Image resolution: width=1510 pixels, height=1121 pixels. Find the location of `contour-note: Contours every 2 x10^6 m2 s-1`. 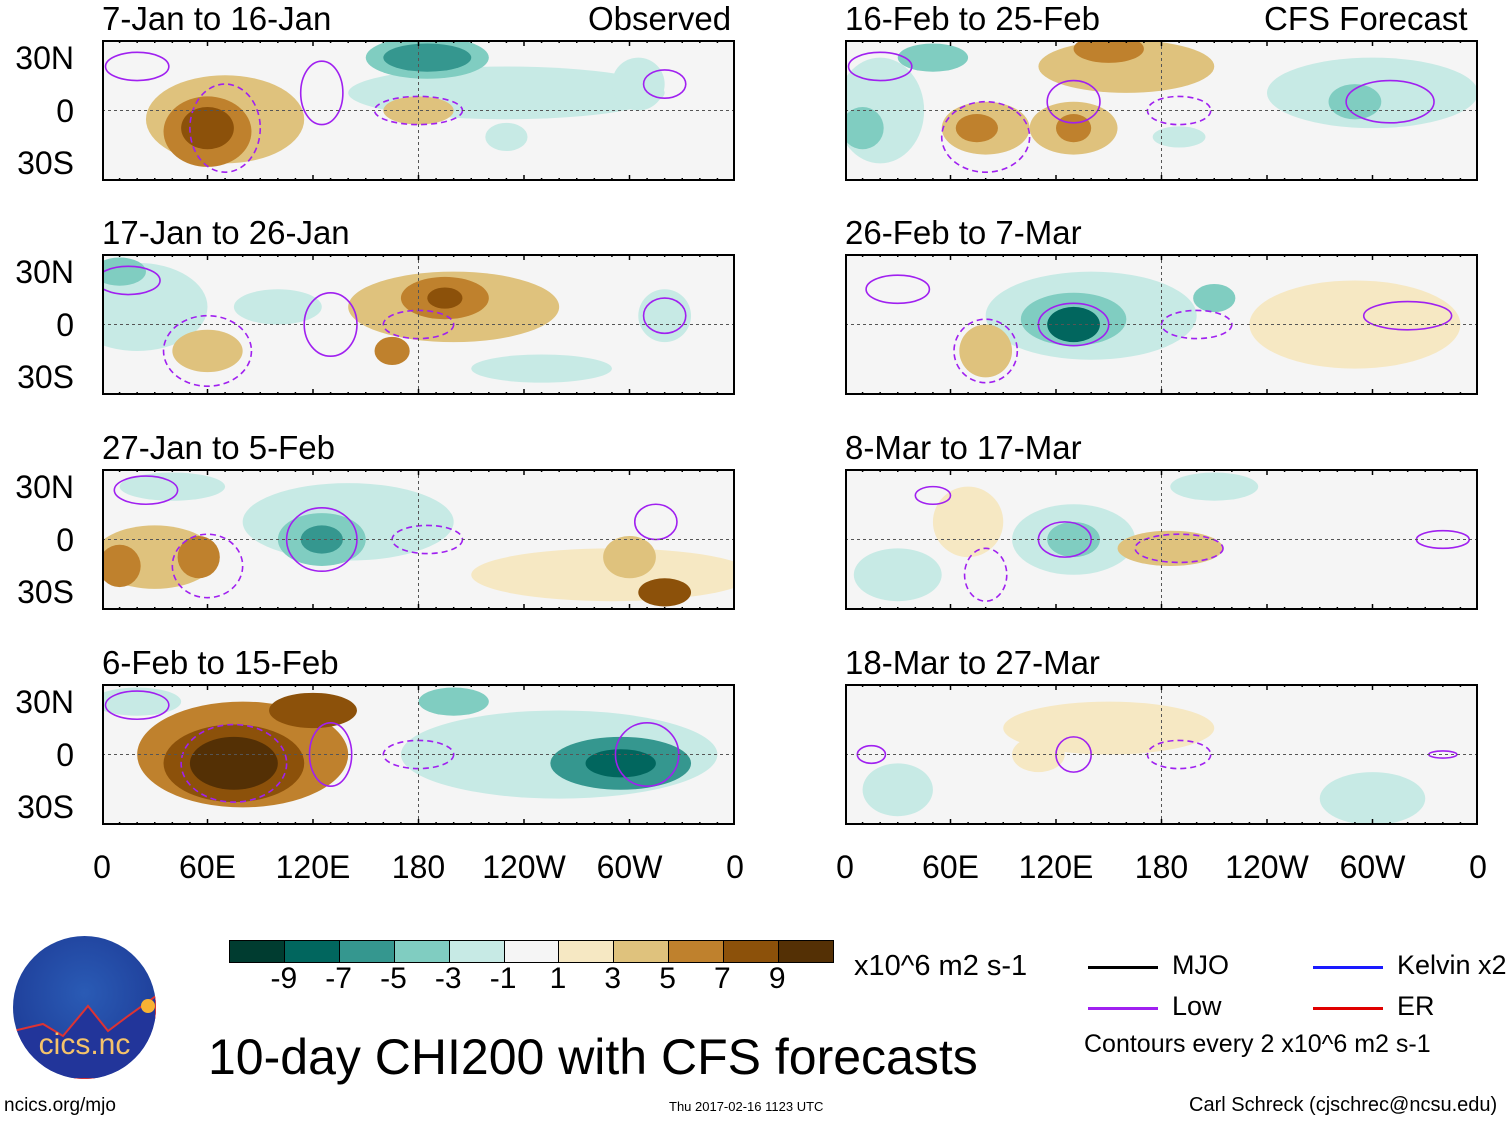

contour-note: Contours every 2 x10^6 m2 s-1 is located at coordinates (1257, 1044).